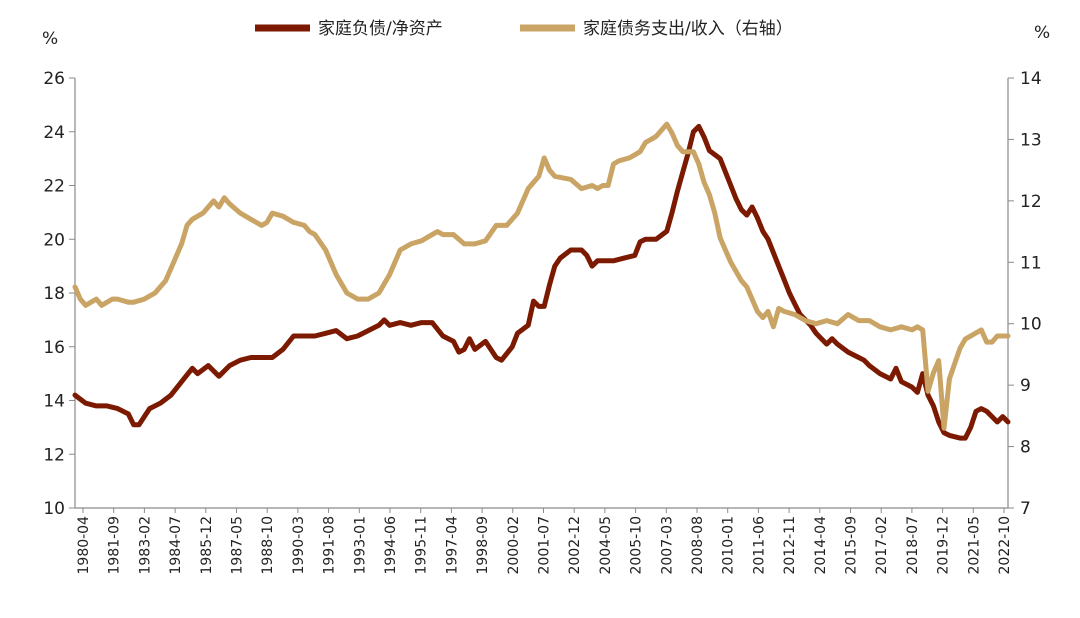  I want to click on y-right-ticks: 7 8 9 10 11 12 13 14, so click(1025, 294).